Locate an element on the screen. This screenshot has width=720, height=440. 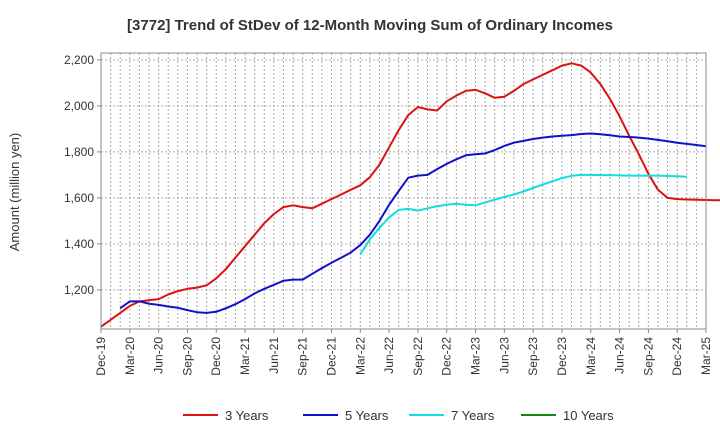
y-tick-label: 2,200 is located at coordinates (79, 60).